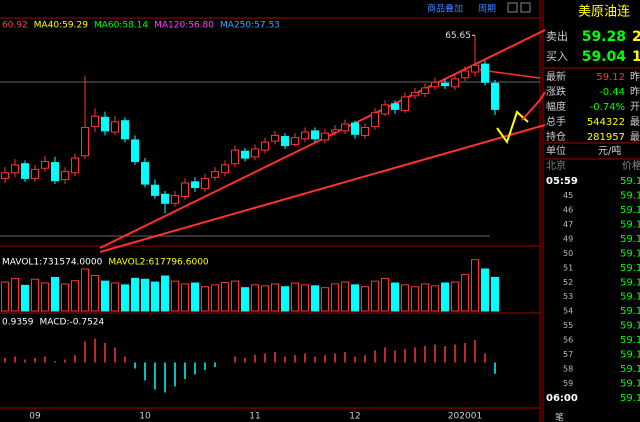  I want to click on price-annotation: 65.65, so click(458, 36).